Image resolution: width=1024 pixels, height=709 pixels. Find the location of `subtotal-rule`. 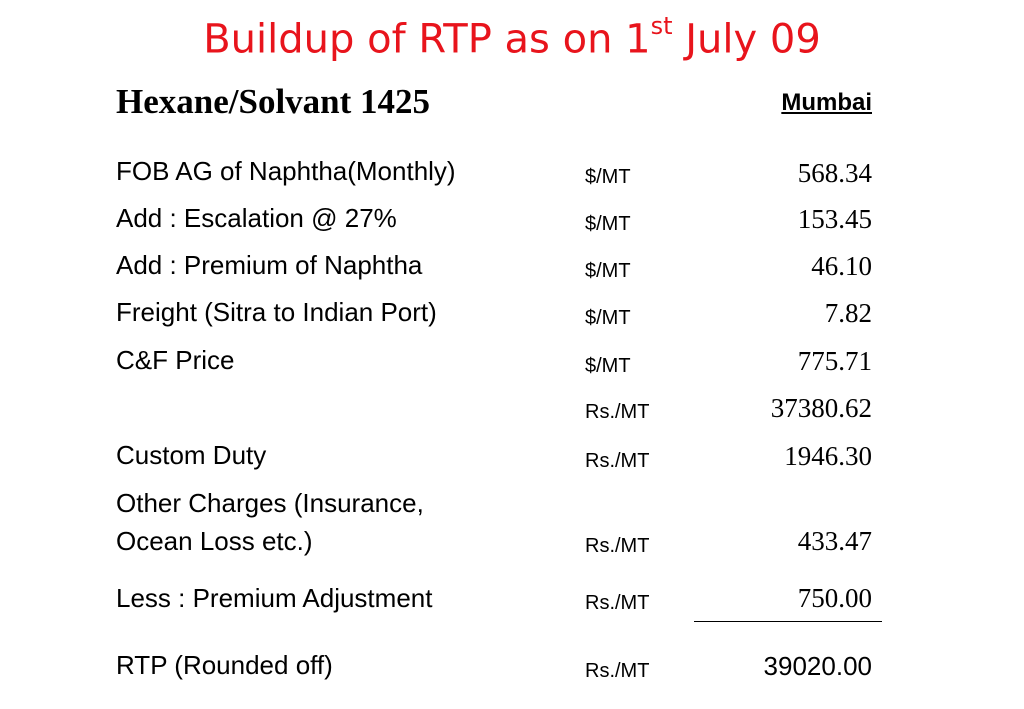

subtotal-rule is located at coordinates (788, 621).